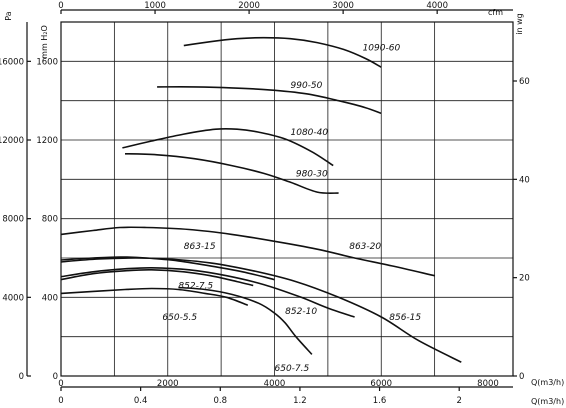 The height and width of the screenshot is (408, 566). Describe the element at coordinates (524, 82) in the screenshot. I see `right-inwg-tick-label: 60` at that location.